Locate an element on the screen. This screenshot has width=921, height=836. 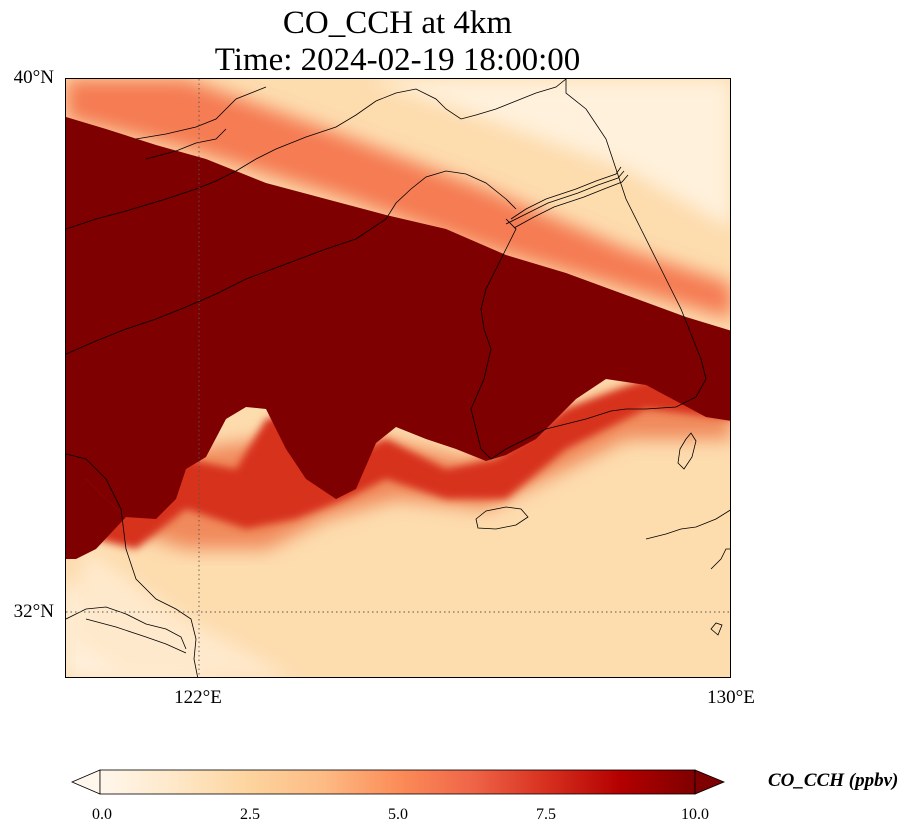
field-halo-south-red is located at coordinates (398, 464).